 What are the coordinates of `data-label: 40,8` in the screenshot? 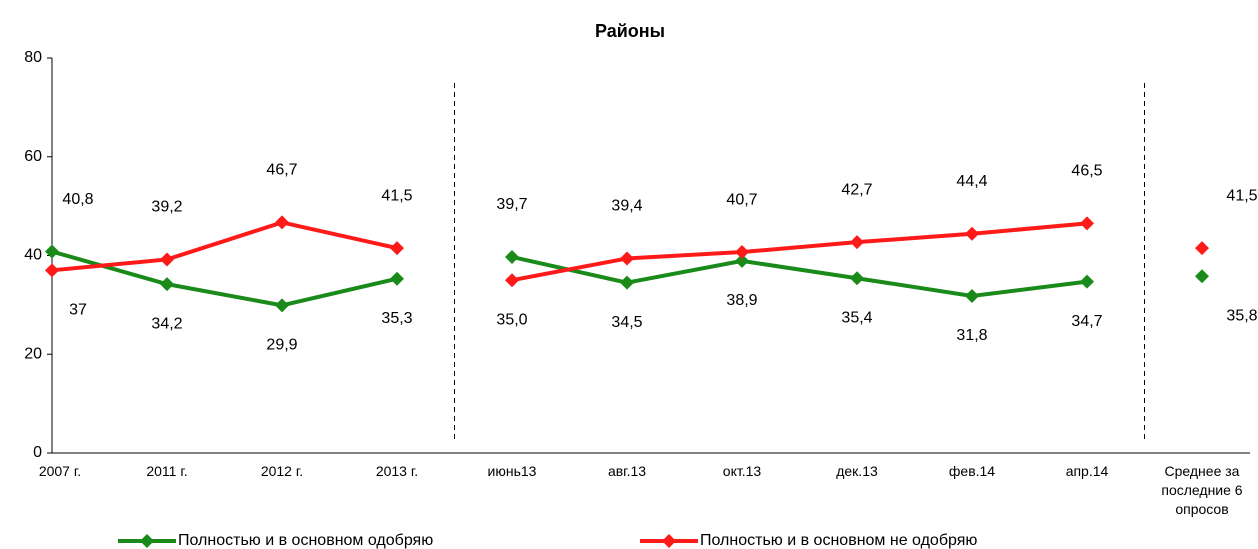 It's located at (77, 199).